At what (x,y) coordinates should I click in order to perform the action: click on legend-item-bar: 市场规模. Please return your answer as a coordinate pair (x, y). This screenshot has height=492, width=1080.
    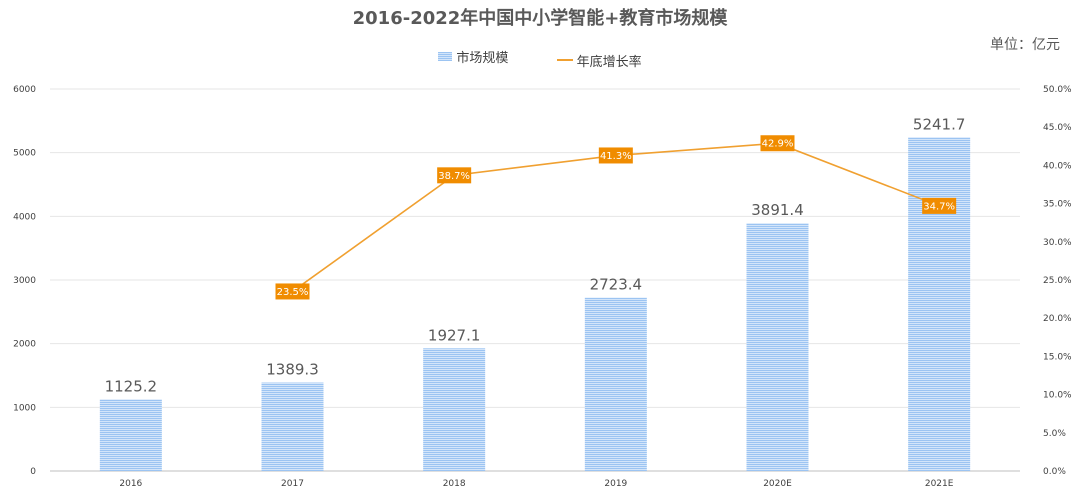
    Looking at the image, I should click on (473, 56).